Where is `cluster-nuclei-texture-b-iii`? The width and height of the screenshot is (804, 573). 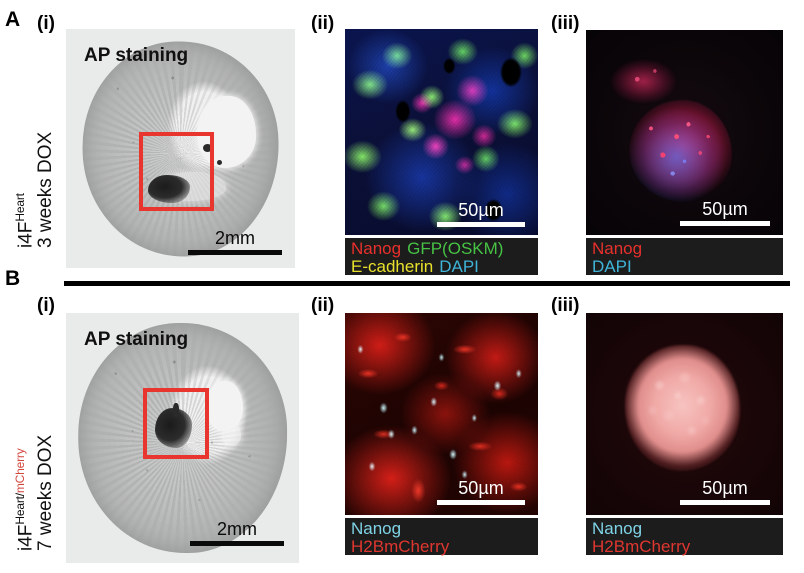
cluster-nuclei-texture-b-iii is located at coordinates (682, 408).